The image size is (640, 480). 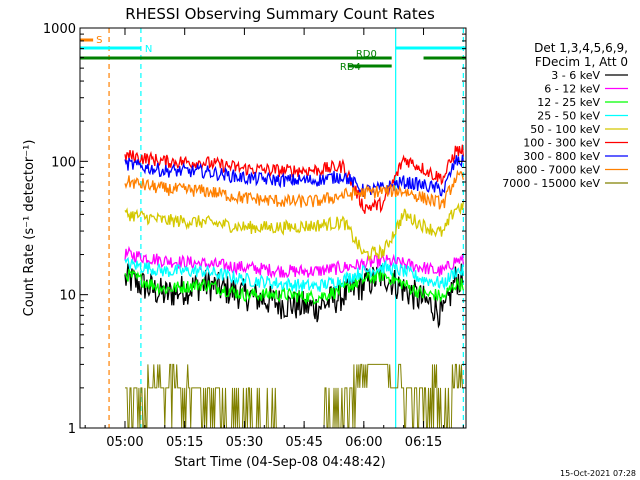 What do you see at coordinates (581, 48) in the screenshot?
I see `legend-header-line-1: Det 1,3,4,5,6,9,` at bounding box center [581, 48].